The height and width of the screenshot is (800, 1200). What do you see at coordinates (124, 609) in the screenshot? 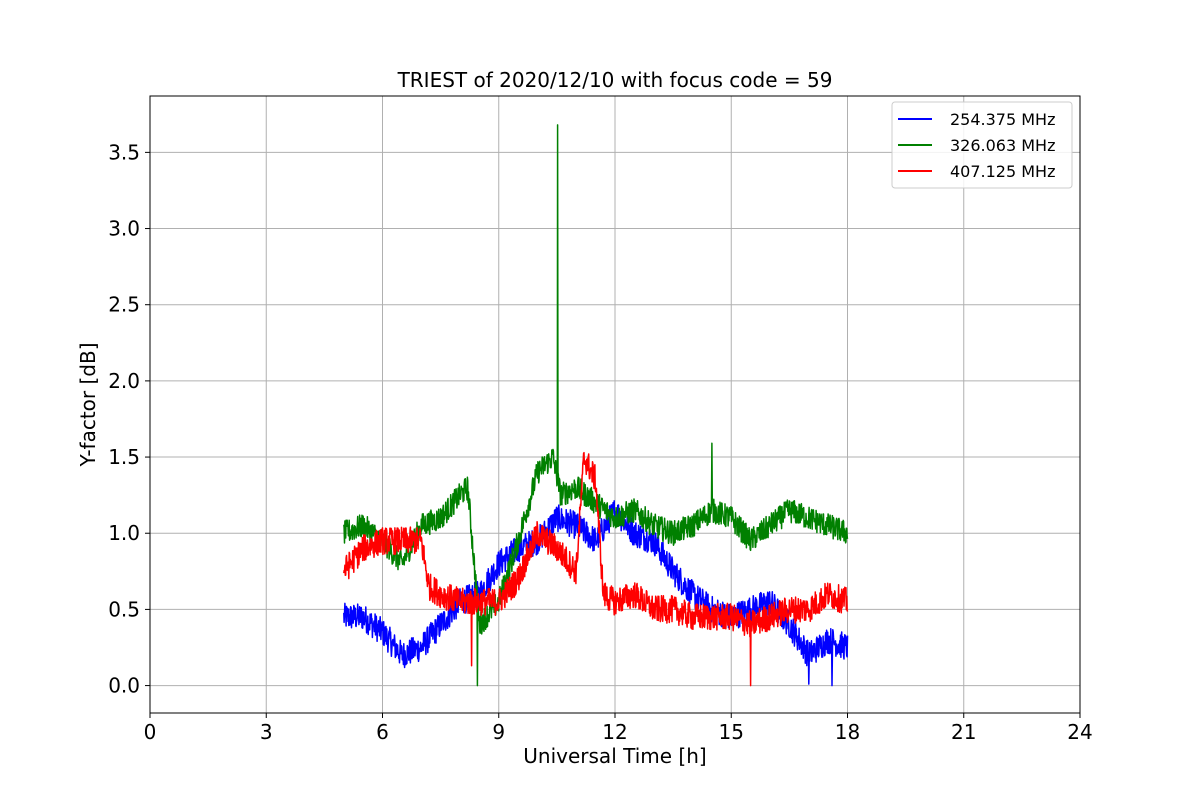
I see `y-tick-label: 0.5` at bounding box center [124, 609].